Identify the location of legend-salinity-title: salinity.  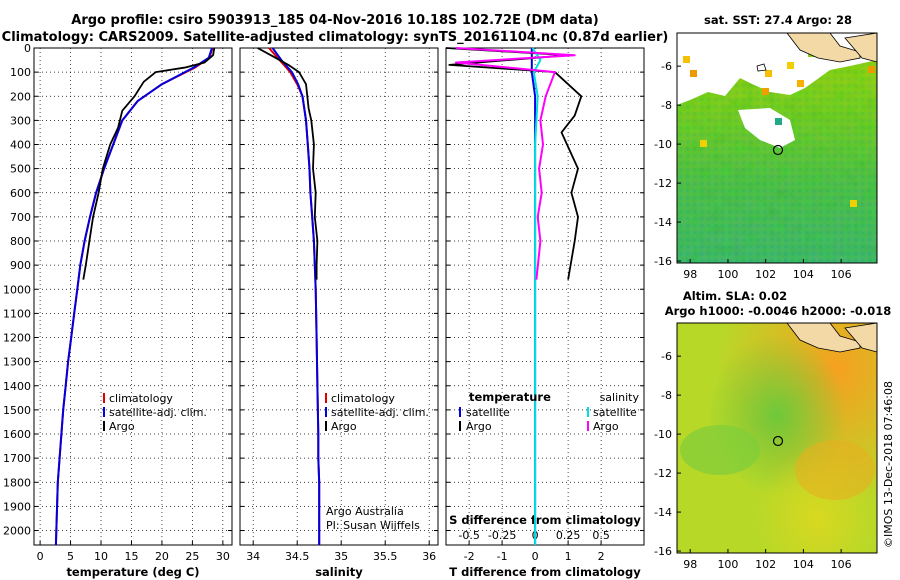
(620, 397).